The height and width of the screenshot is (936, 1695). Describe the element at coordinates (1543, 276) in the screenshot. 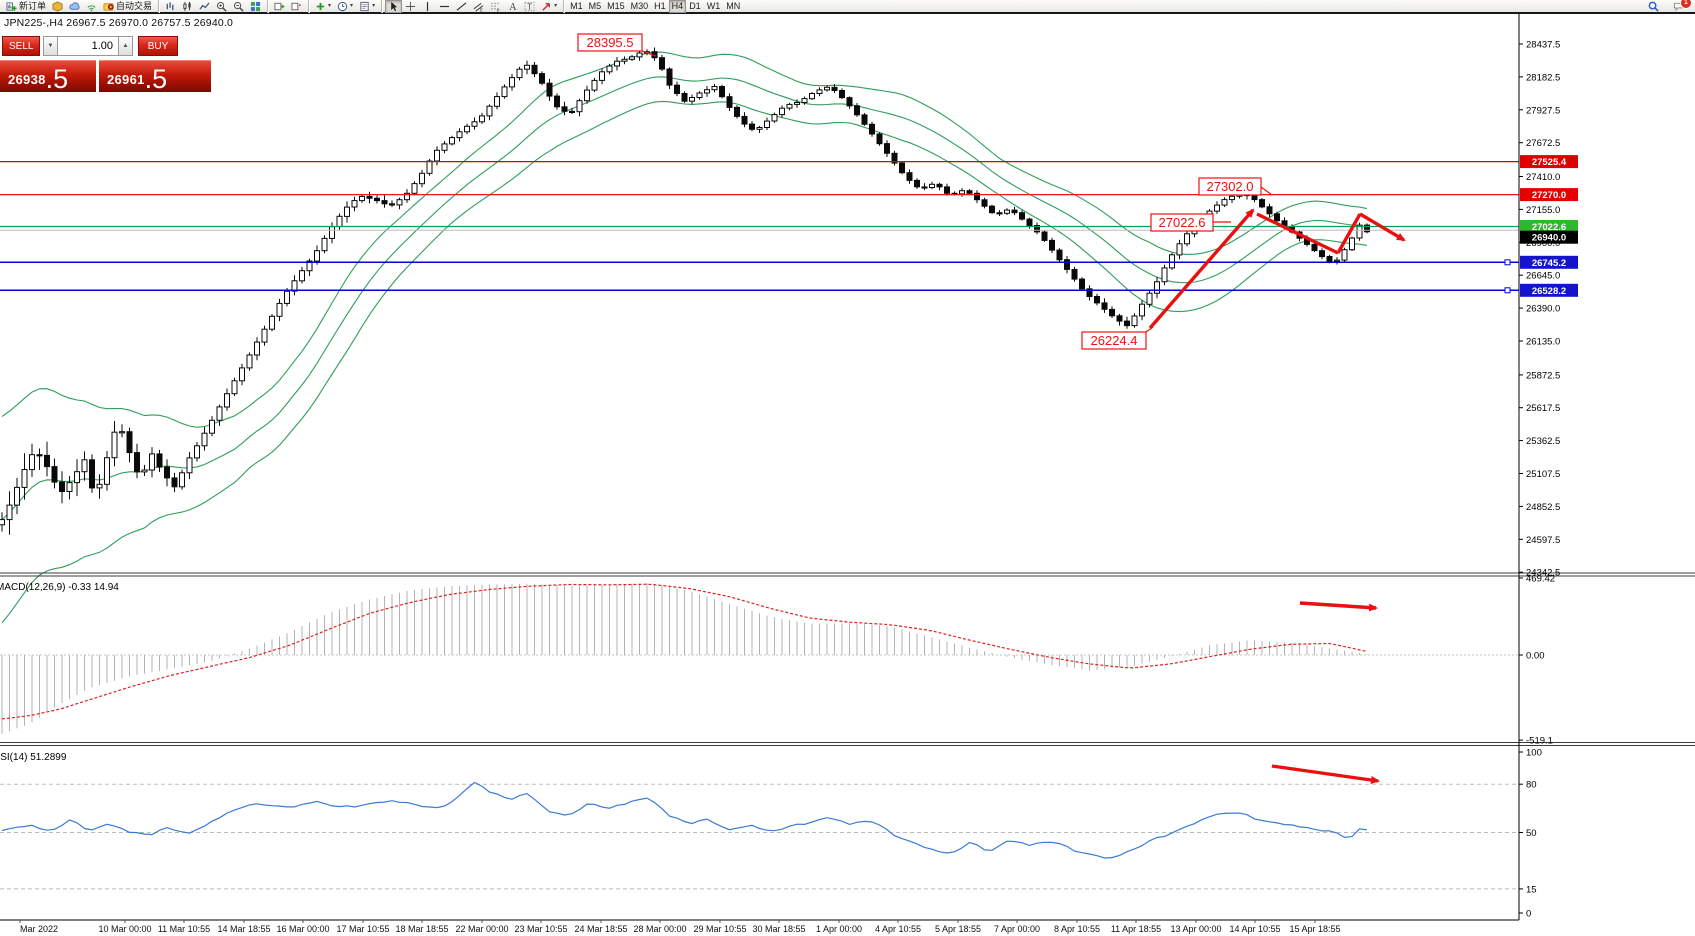

I see `svg-text: 26645.0` at that location.